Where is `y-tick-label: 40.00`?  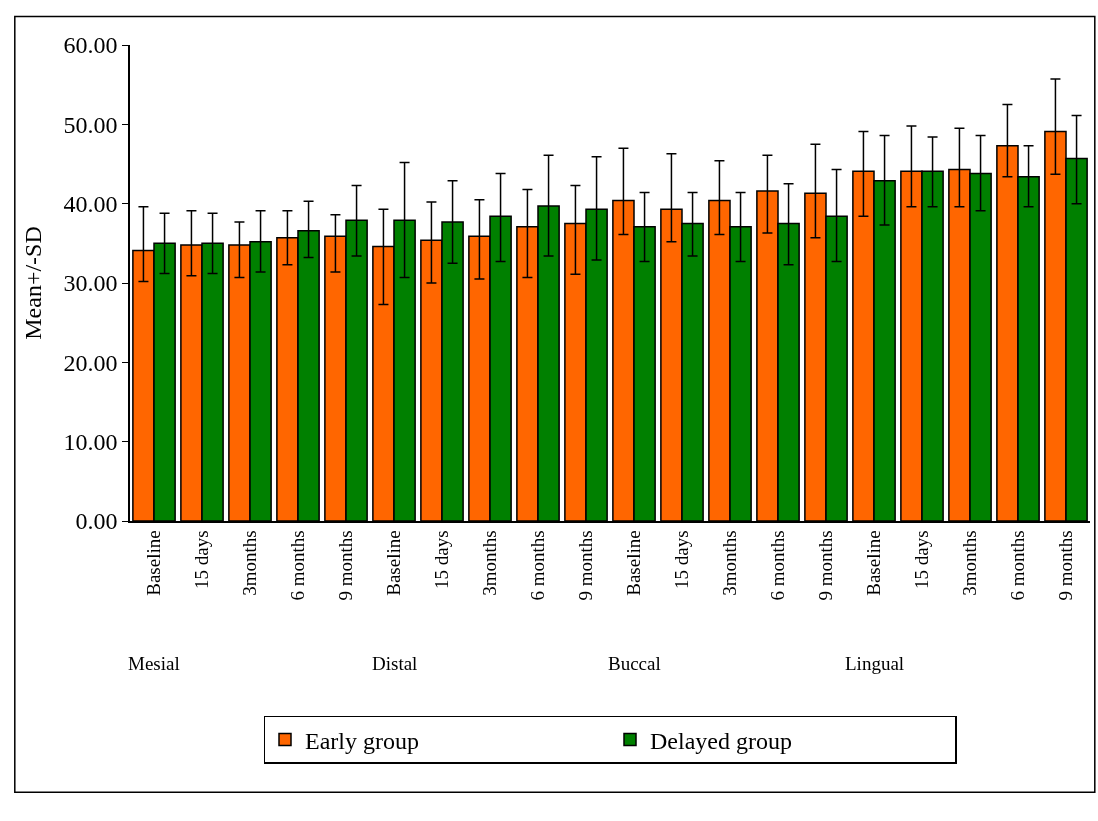
y-tick-label: 40.00 is located at coordinates (90, 204).